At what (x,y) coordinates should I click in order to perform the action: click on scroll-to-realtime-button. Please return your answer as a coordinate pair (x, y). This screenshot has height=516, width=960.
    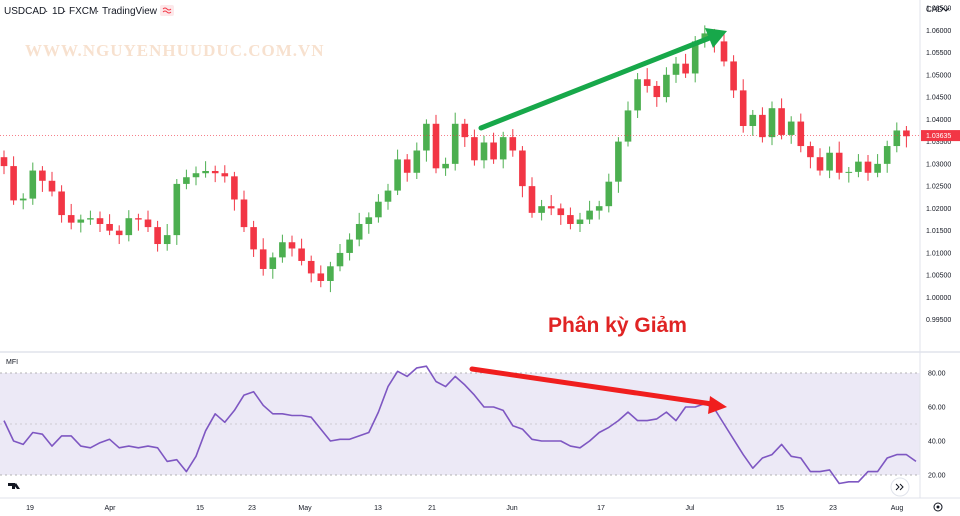
    Looking at the image, I should click on (900, 487).